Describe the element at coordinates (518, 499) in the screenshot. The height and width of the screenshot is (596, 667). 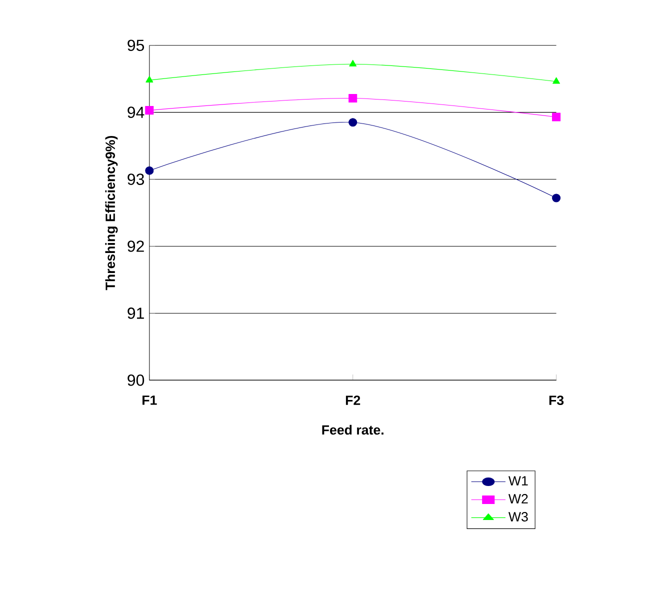
I see `legend-label: W2` at that location.